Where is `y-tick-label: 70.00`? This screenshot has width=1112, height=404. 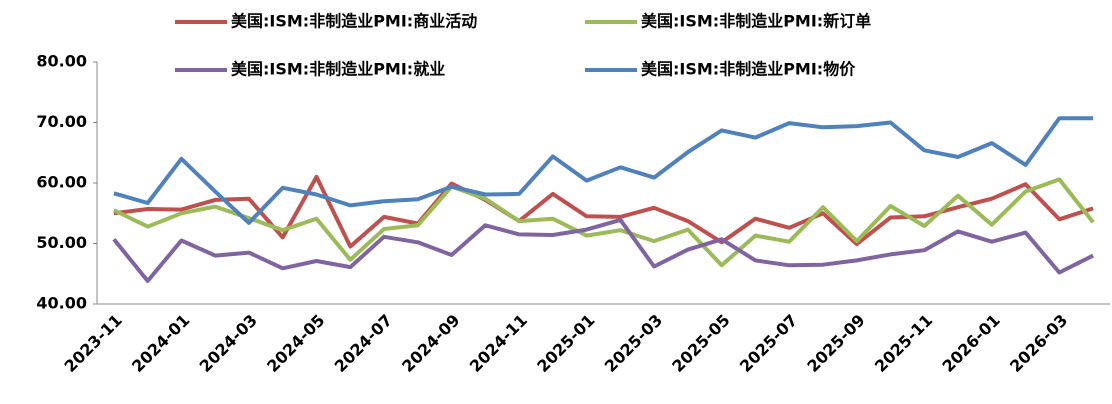 y-tick-label: 70.00 is located at coordinates (61, 121).